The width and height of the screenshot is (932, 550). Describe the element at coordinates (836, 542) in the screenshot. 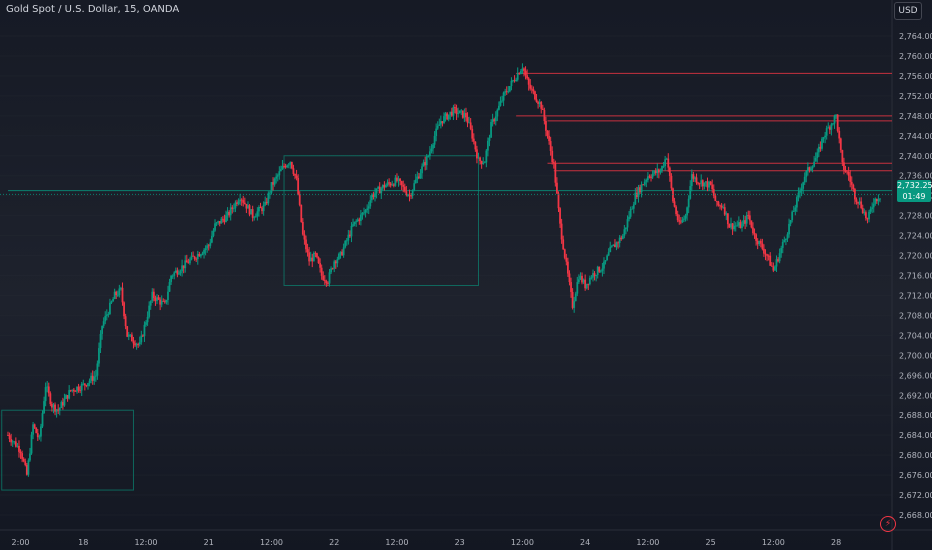

I see `x-tick-label: 28` at that location.